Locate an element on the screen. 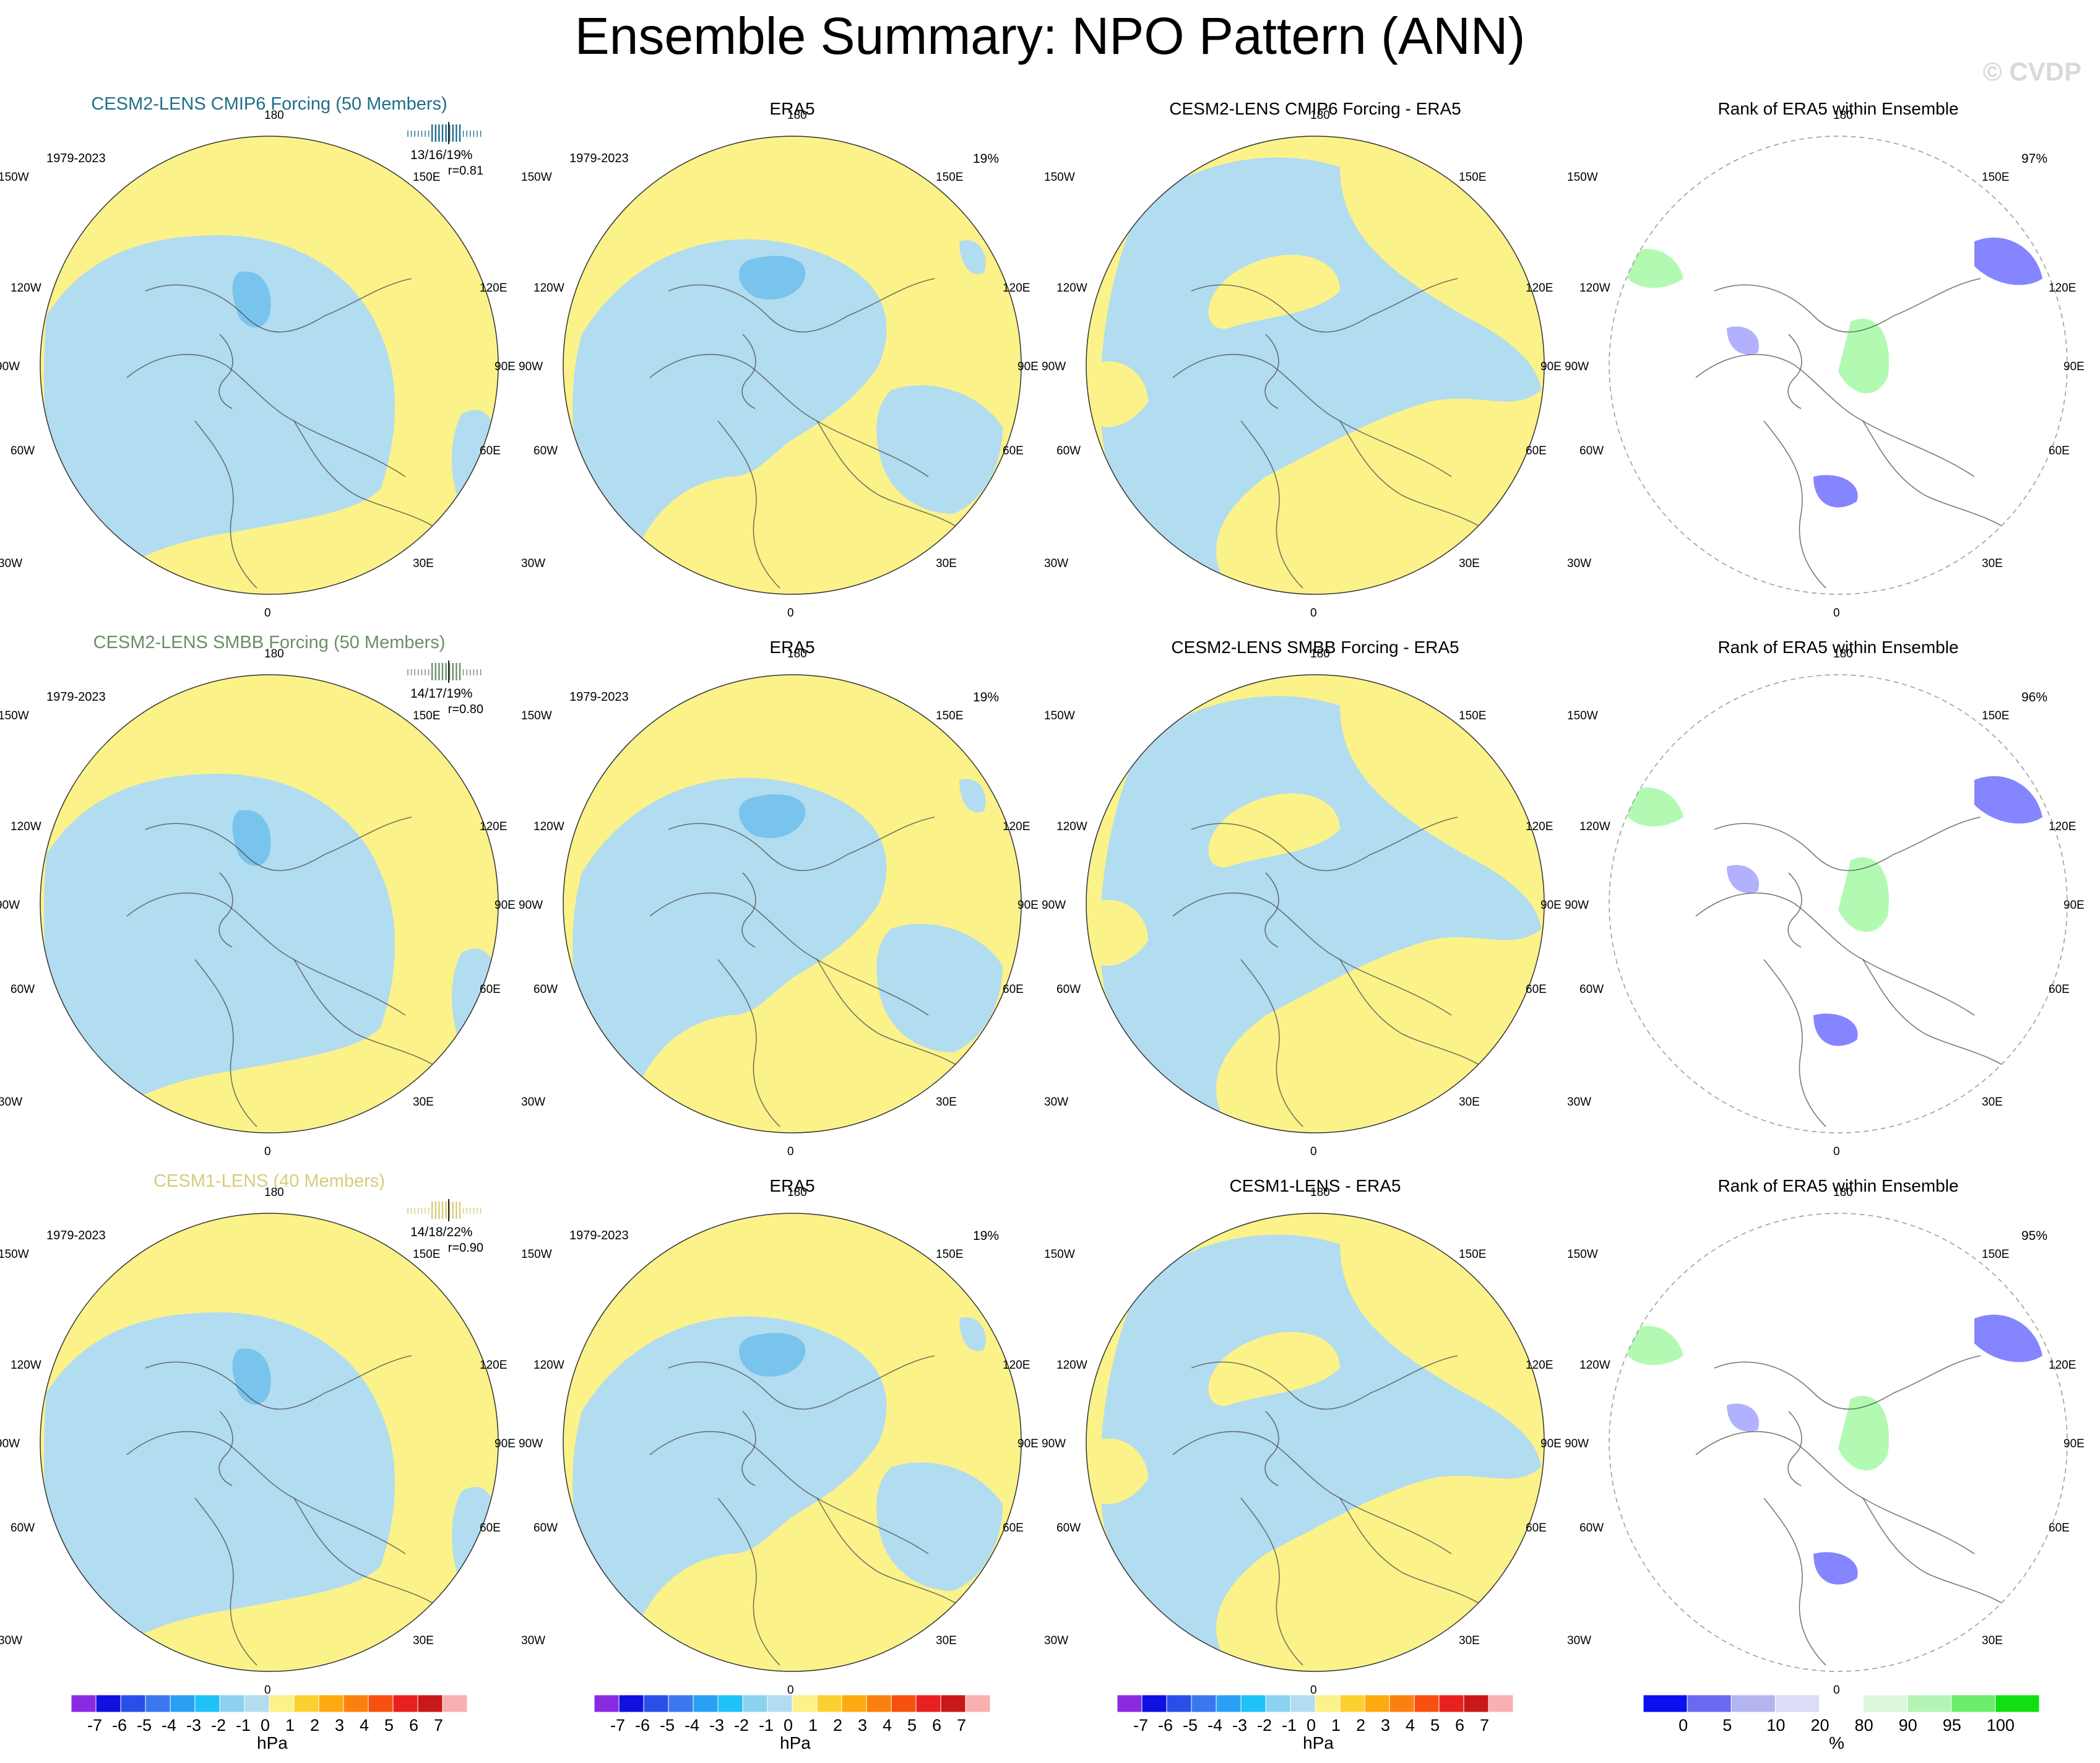 The width and height of the screenshot is (2100, 1763). rank-polar-map is located at coordinates (1838, 1442).